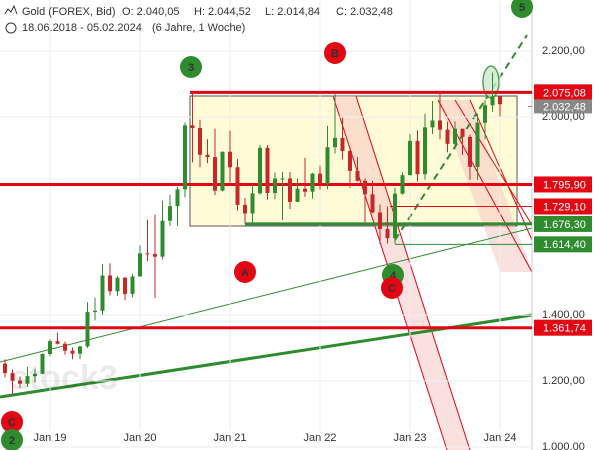  Describe the element at coordinates (335, 54) in the screenshot. I see `wave-label: B` at that location.